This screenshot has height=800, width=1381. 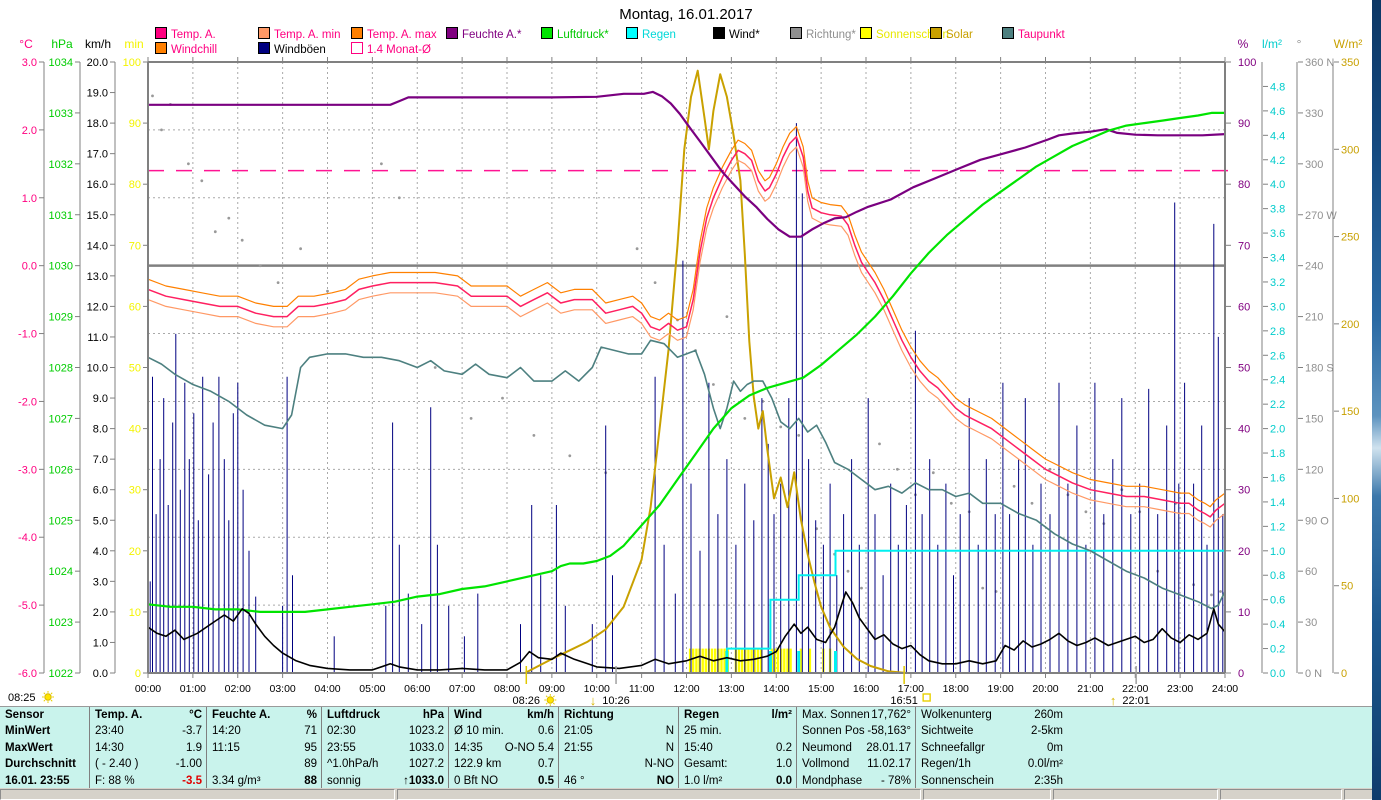 I want to click on table-cell: MaxWert, so click(x=29, y=747).